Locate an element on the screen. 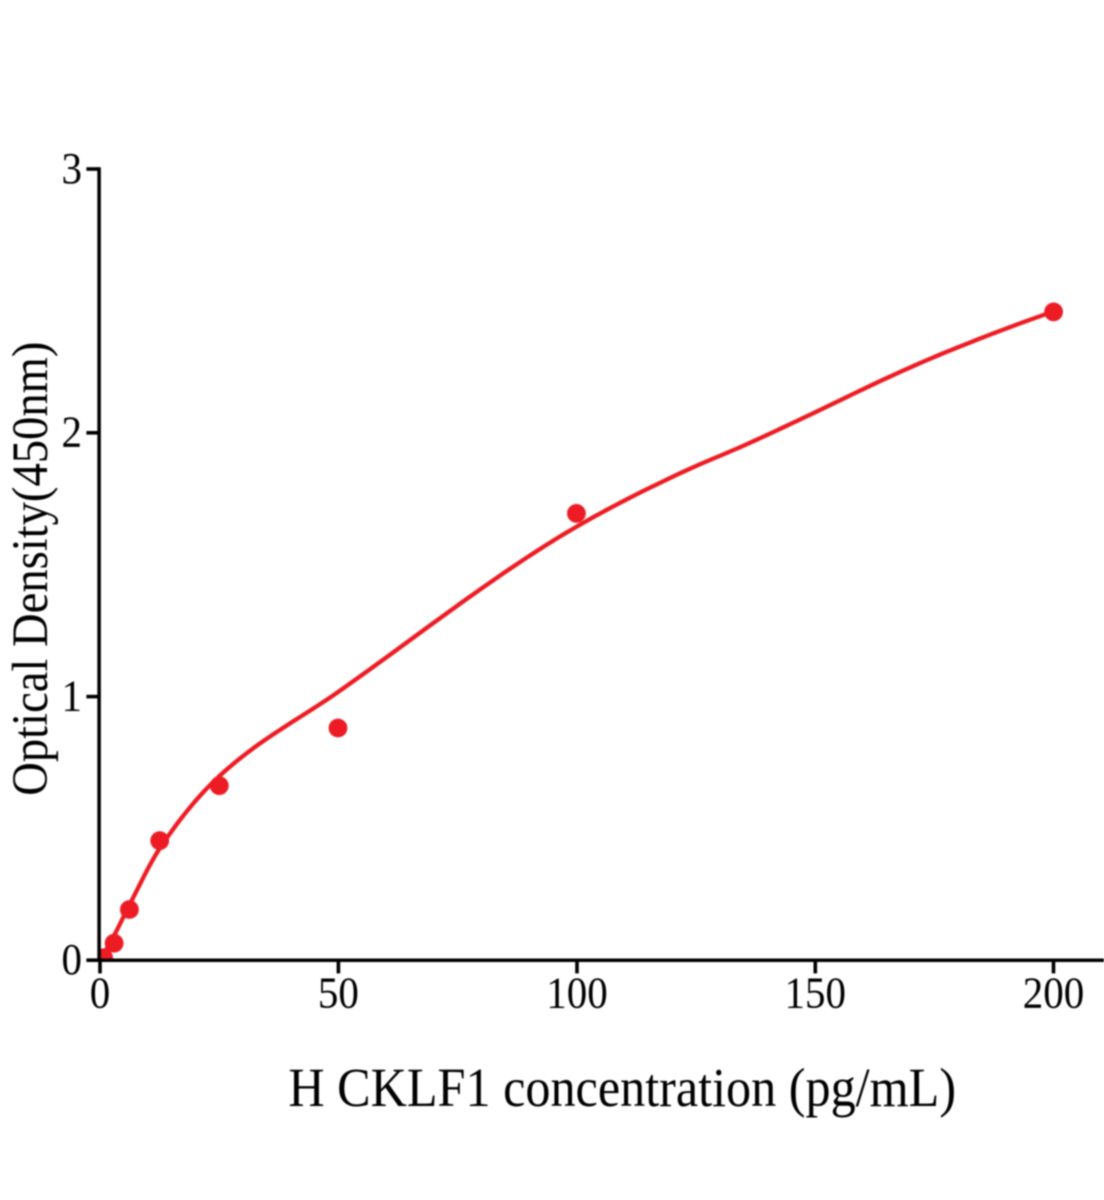 The width and height of the screenshot is (1104, 1200). svg-text: 200 is located at coordinates (1053, 993).